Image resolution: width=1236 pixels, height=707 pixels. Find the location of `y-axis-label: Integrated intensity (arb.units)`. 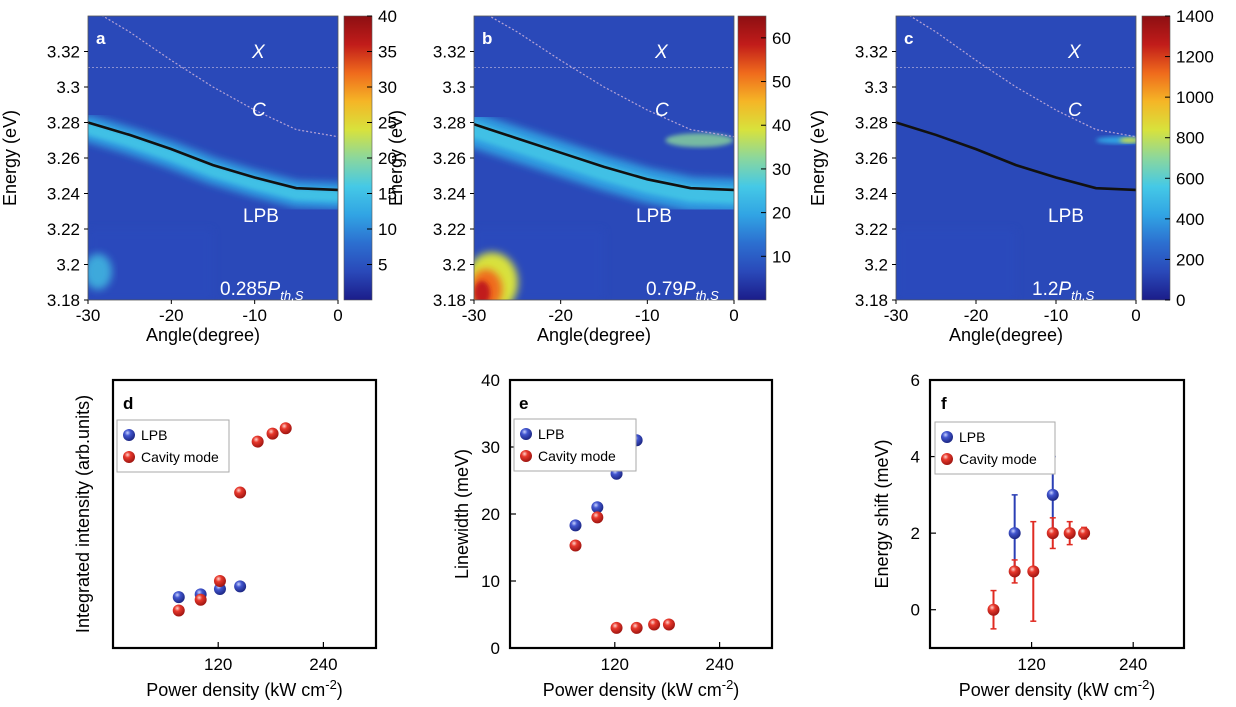

y-axis-label: Integrated intensity (arb.units) is located at coordinates (83, 514).